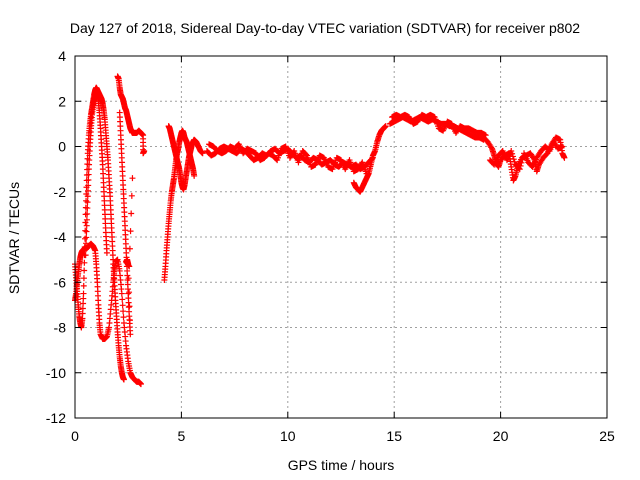  Describe the element at coordinates (60, 282) in the screenshot. I see `y-tick-label: -6` at that location.